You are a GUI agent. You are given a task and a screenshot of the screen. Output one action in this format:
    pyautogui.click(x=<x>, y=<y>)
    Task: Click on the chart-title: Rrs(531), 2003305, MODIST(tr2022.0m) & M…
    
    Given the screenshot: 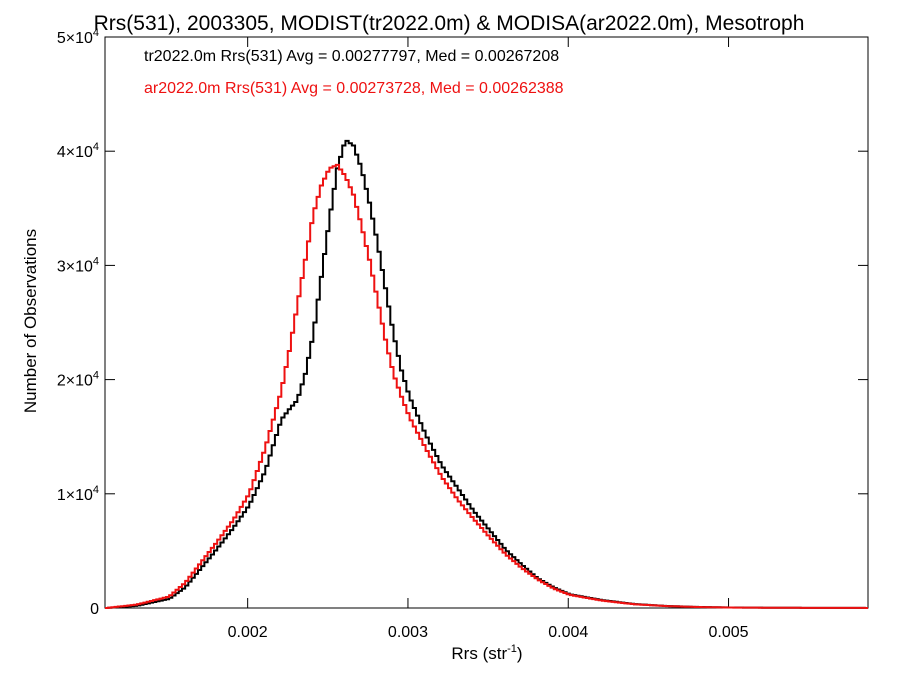 What is the action you would take?
    pyautogui.click(x=449, y=23)
    